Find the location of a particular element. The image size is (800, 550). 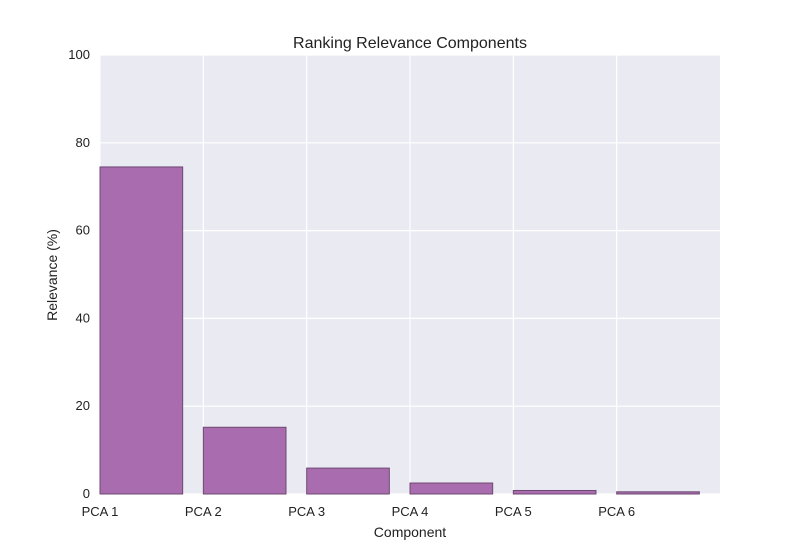

x-tick-label: PCA 3 is located at coordinates (306, 511).